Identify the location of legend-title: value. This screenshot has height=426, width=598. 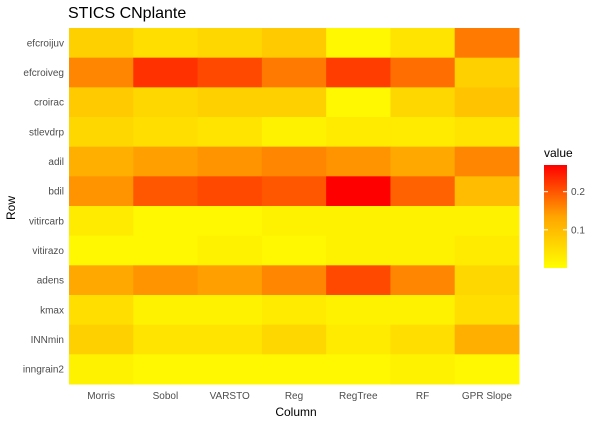
(558, 153).